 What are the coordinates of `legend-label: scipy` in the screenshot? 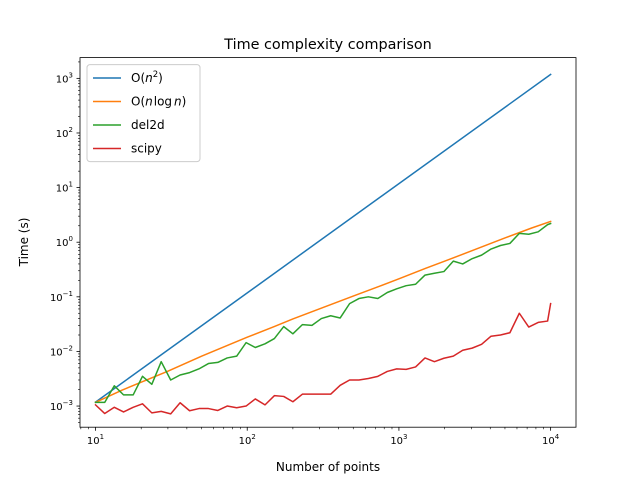 It's located at (146, 149).